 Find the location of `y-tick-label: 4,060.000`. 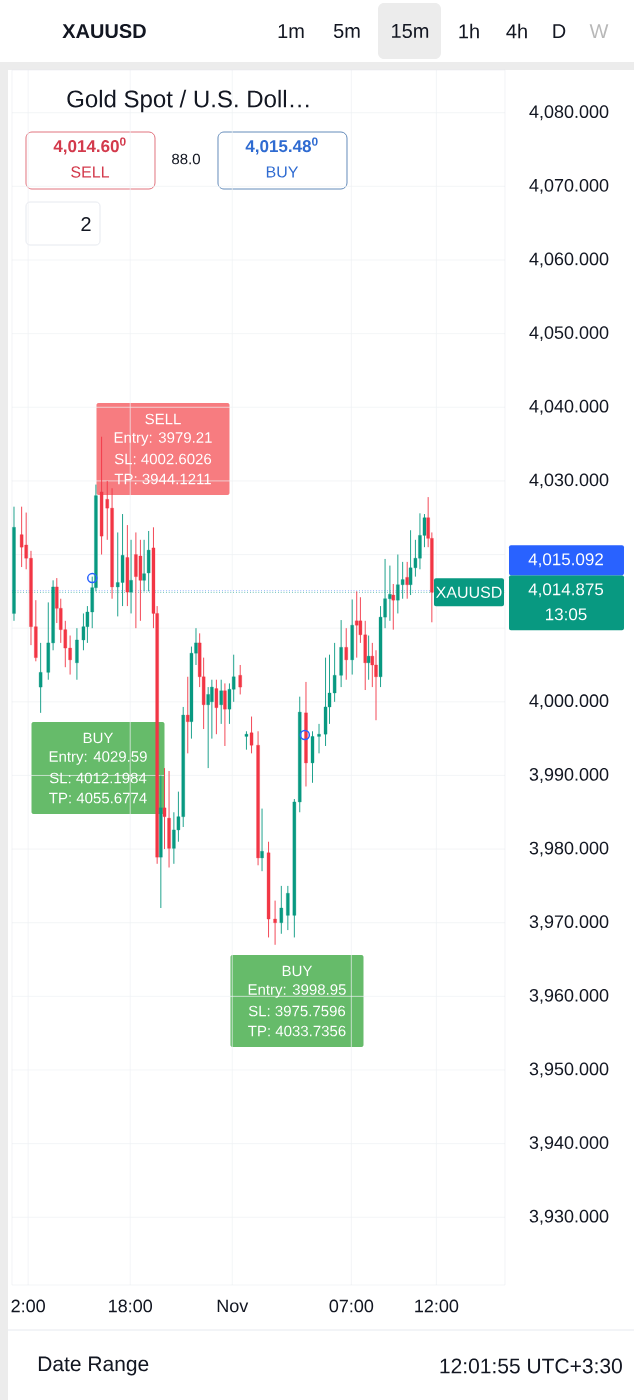

y-tick-label: 4,060.000 is located at coordinates (569, 260).